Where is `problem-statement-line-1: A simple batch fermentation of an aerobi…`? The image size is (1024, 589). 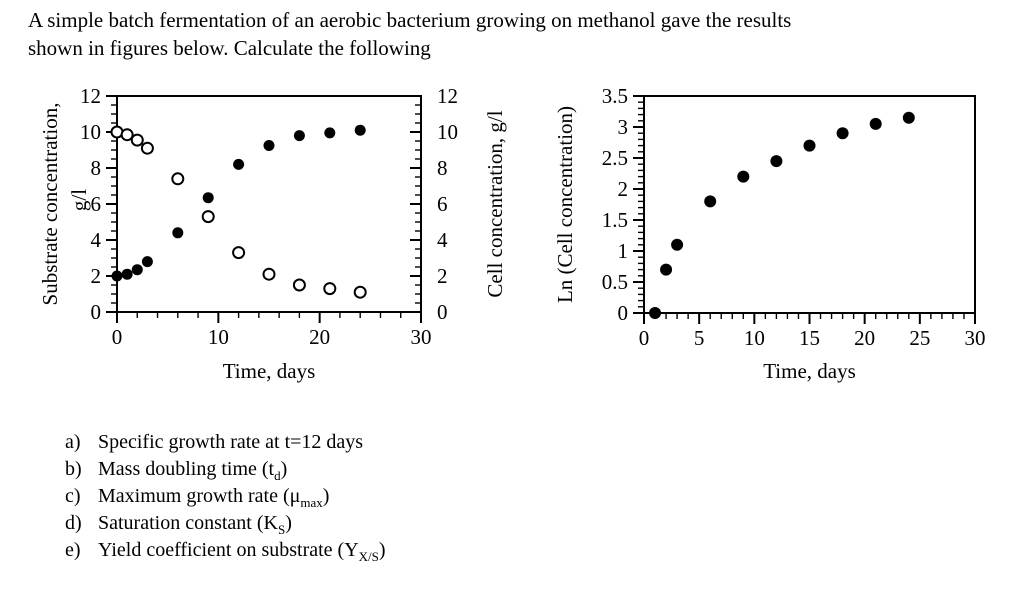 problem-statement-line-1: A simple batch fermentation of an aerobi… is located at coordinates (410, 20).